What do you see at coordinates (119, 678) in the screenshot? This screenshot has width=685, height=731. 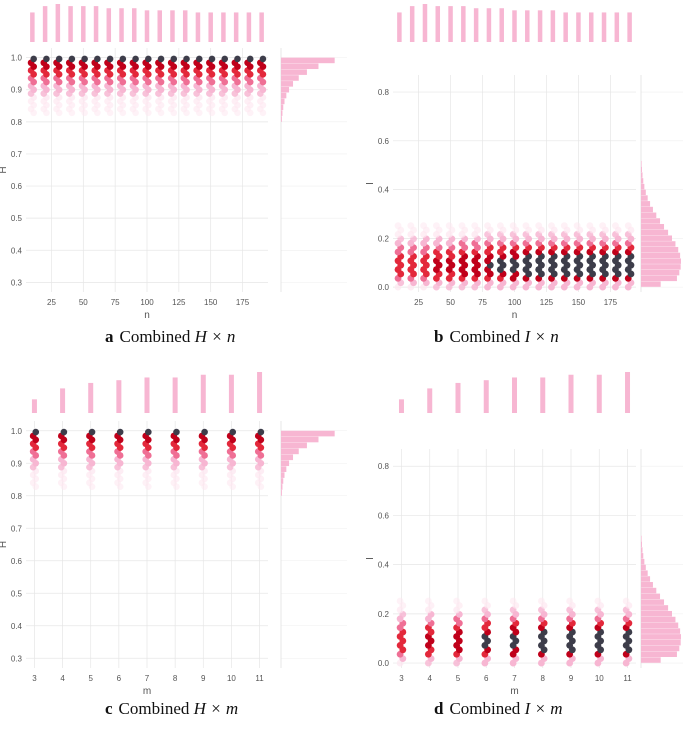 I see `x-tick-label: 6` at bounding box center [119, 678].